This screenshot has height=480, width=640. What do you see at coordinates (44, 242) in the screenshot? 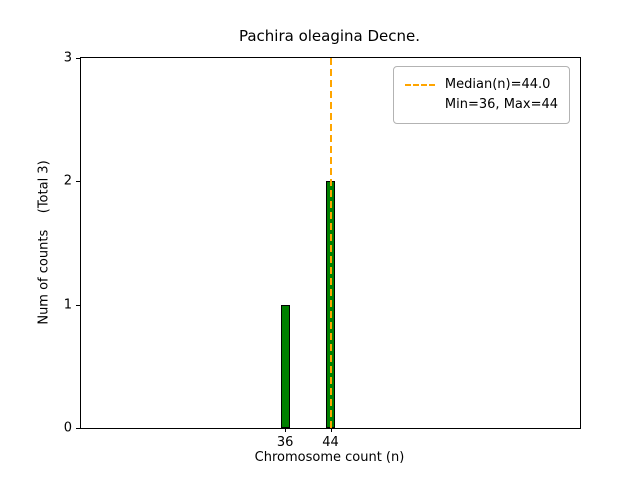
I see `y-axis-label: Num of counts (Total 3)` at bounding box center [44, 242].